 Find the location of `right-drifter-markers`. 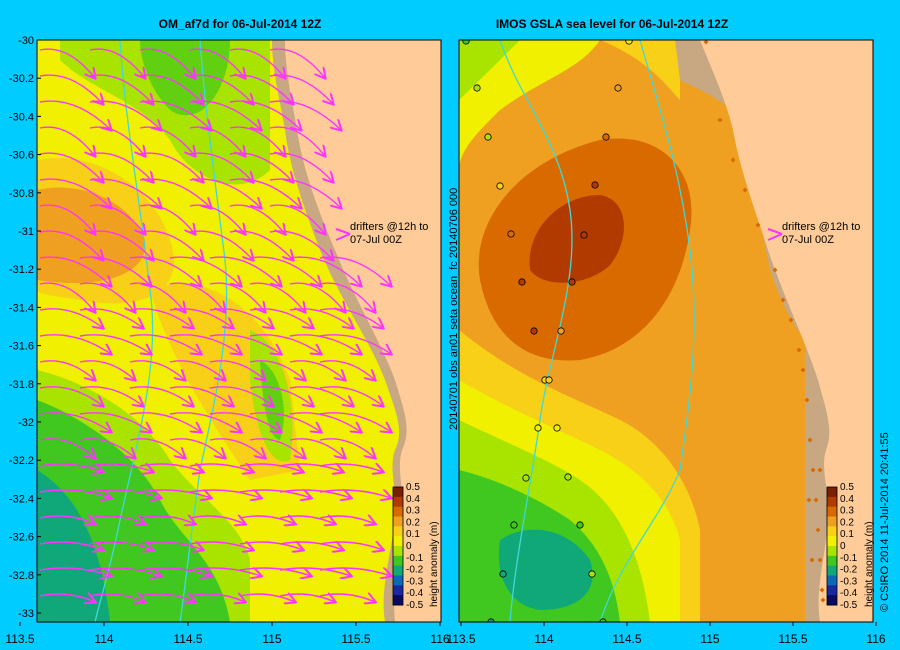

right-drifter-markers is located at coordinates (764, 321).